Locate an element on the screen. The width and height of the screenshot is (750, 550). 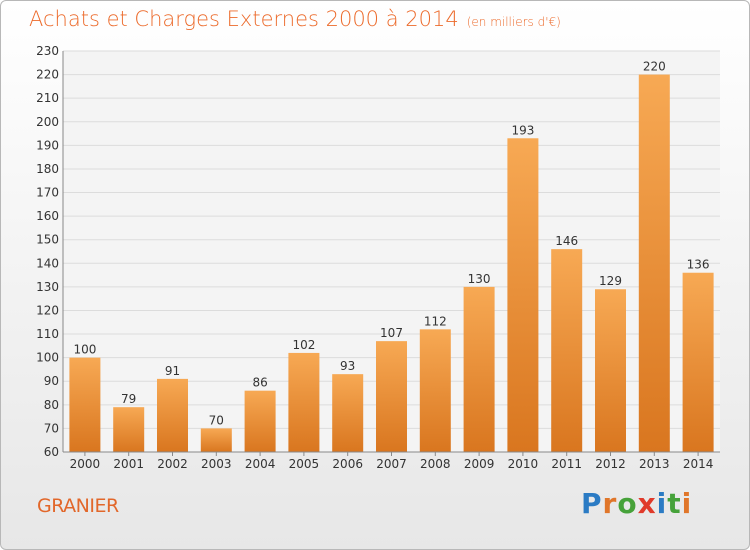
x-tick-label: 2006 is located at coordinates (347, 464).